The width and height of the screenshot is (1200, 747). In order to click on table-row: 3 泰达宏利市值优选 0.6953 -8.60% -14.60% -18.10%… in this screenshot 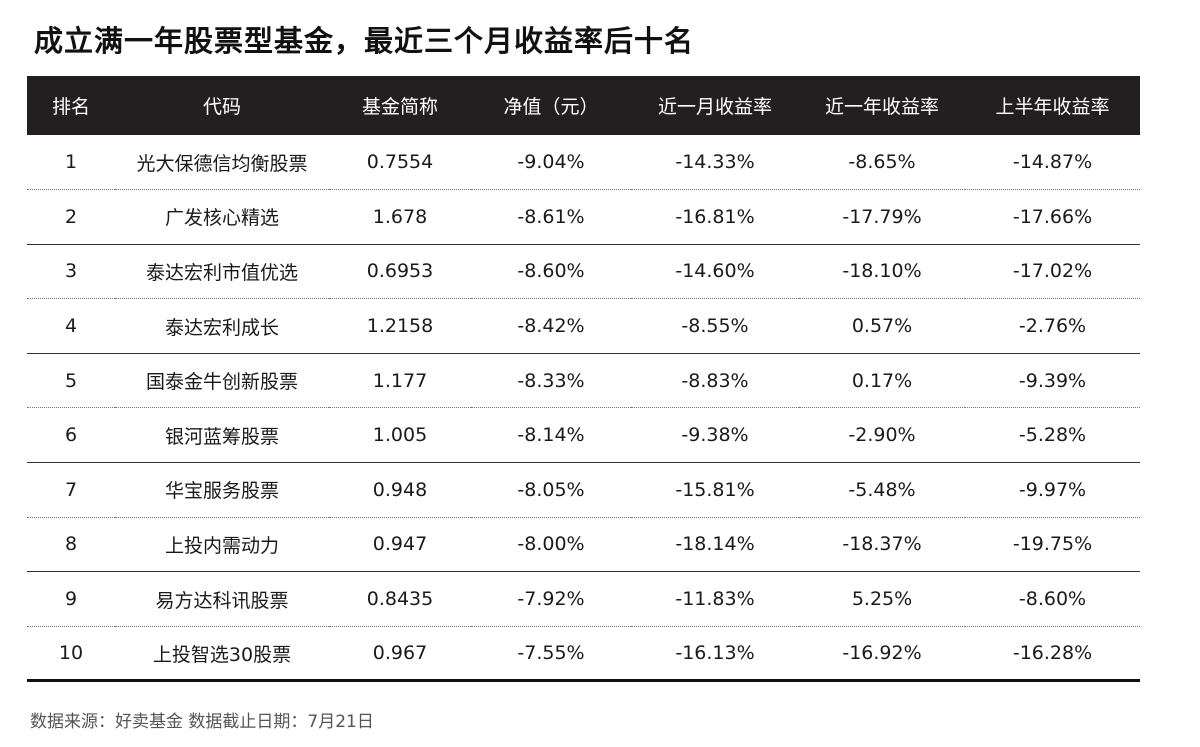, I will do `click(583, 272)`.